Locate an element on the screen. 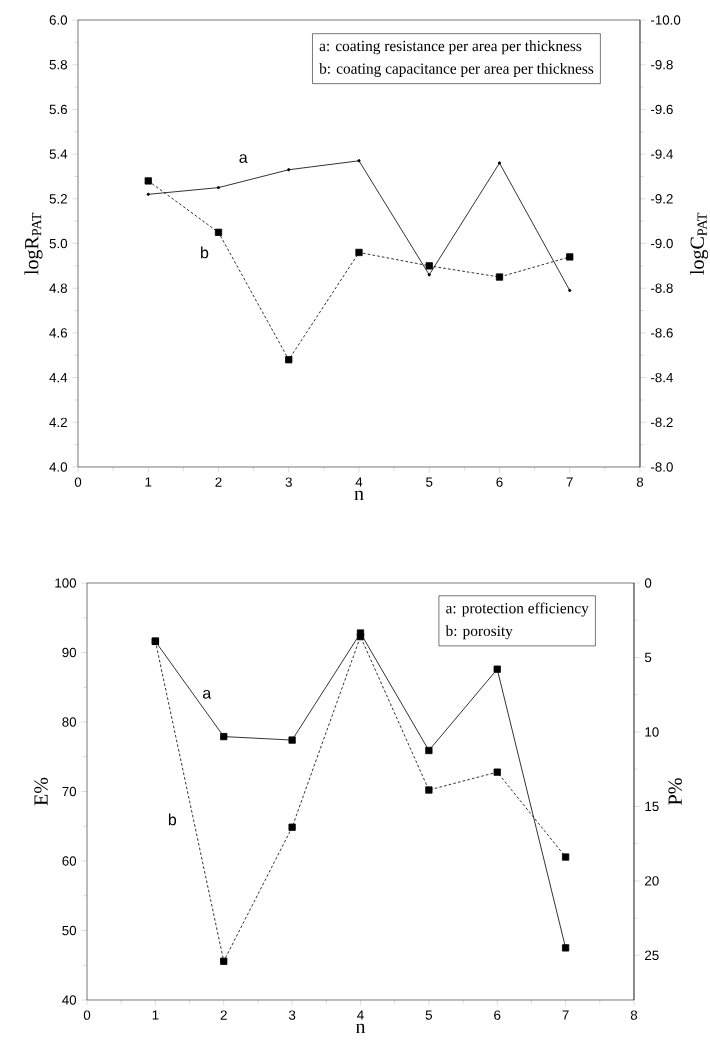 This screenshot has height=1046, width=710. y-tick-label: 70 is located at coordinates (69, 791).